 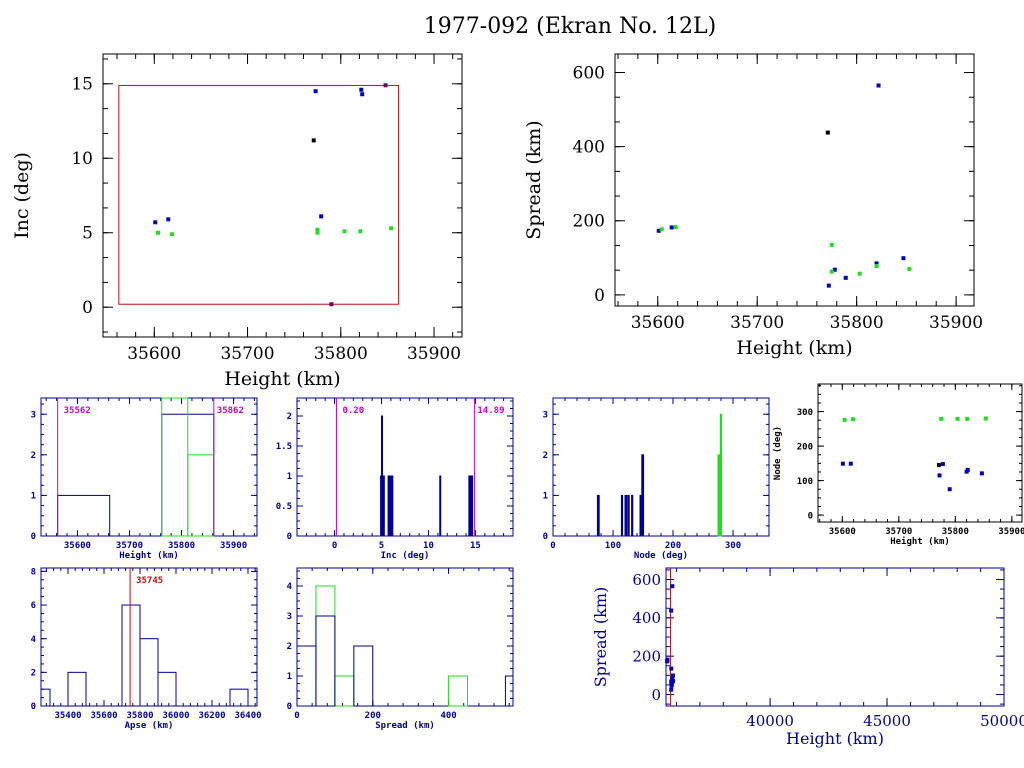 I want to click on x-axis-label: Inc (deg), so click(x=405, y=556).